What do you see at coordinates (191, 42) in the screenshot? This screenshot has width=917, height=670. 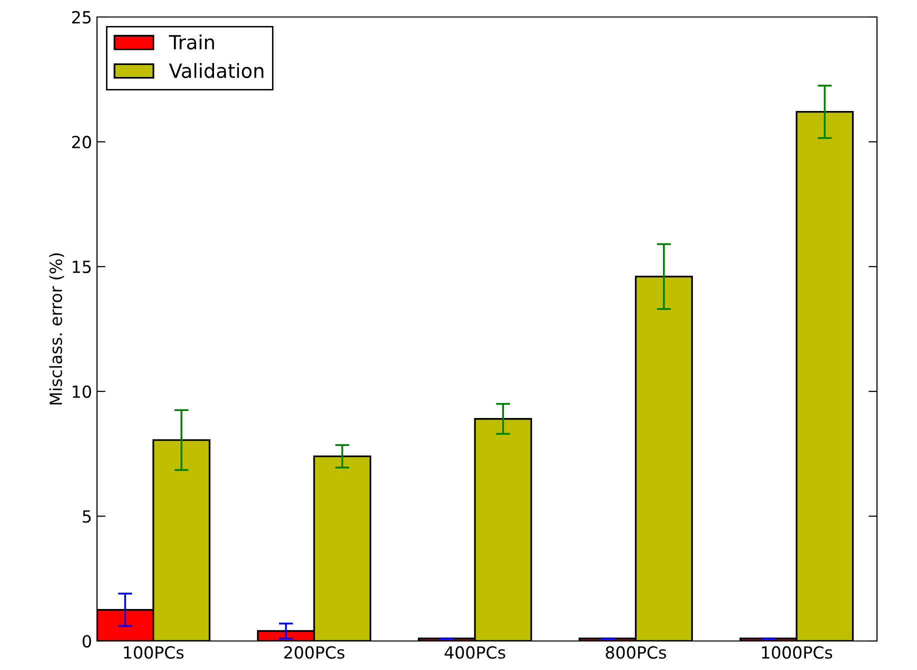 I see `legend-label: Train` at bounding box center [191, 42].